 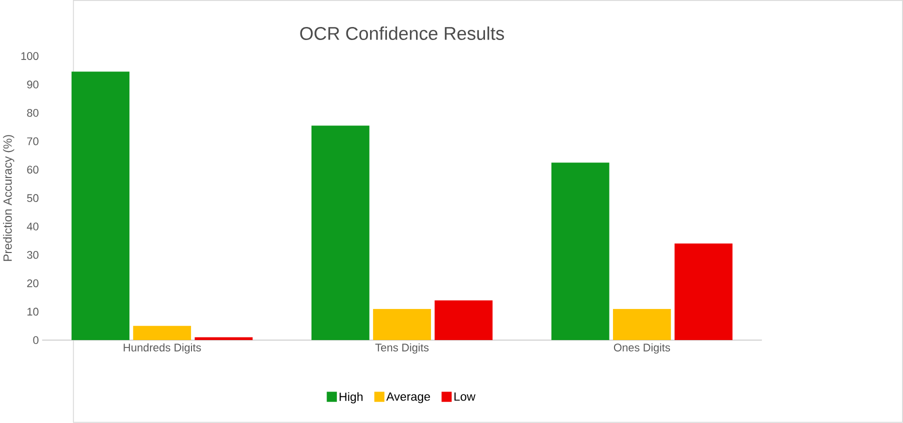 What do you see at coordinates (32, 226) in the screenshot?
I see `y-tick-label: 40` at bounding box center [32, 226].